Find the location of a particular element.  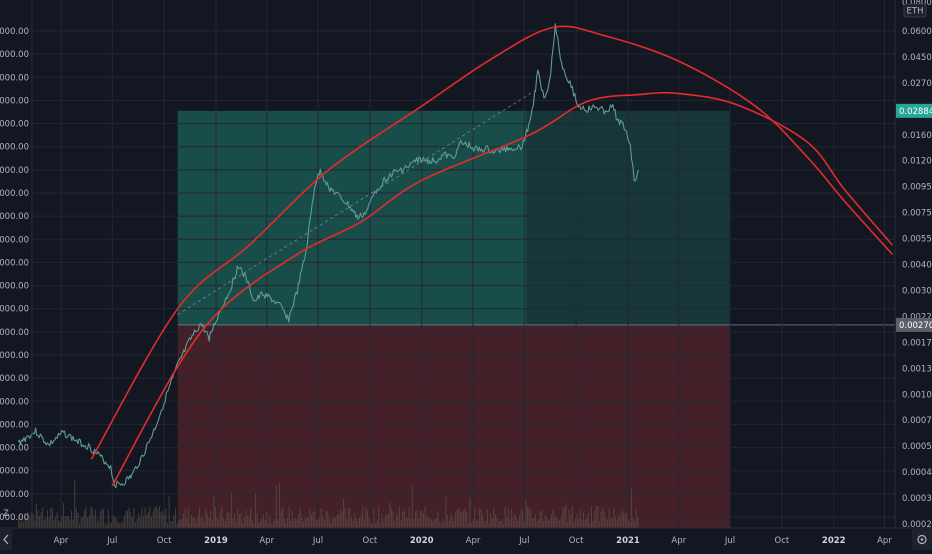

scroll-left-button is located at coordinates (6, 539).